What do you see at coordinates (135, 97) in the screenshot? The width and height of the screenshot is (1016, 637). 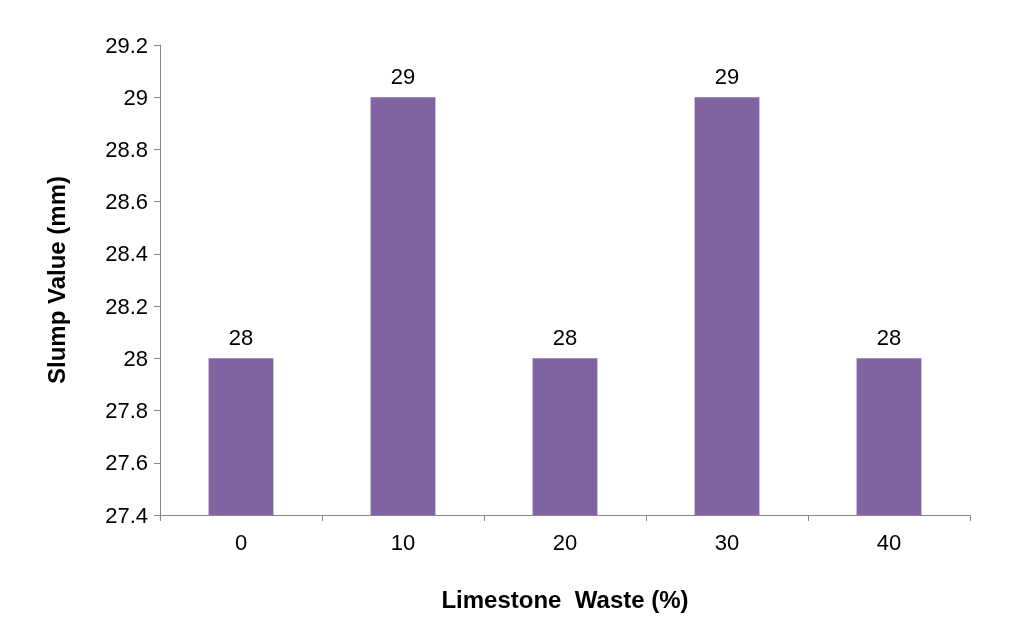 I see `y-tick-label: 29` at bounding box center [135, 97].